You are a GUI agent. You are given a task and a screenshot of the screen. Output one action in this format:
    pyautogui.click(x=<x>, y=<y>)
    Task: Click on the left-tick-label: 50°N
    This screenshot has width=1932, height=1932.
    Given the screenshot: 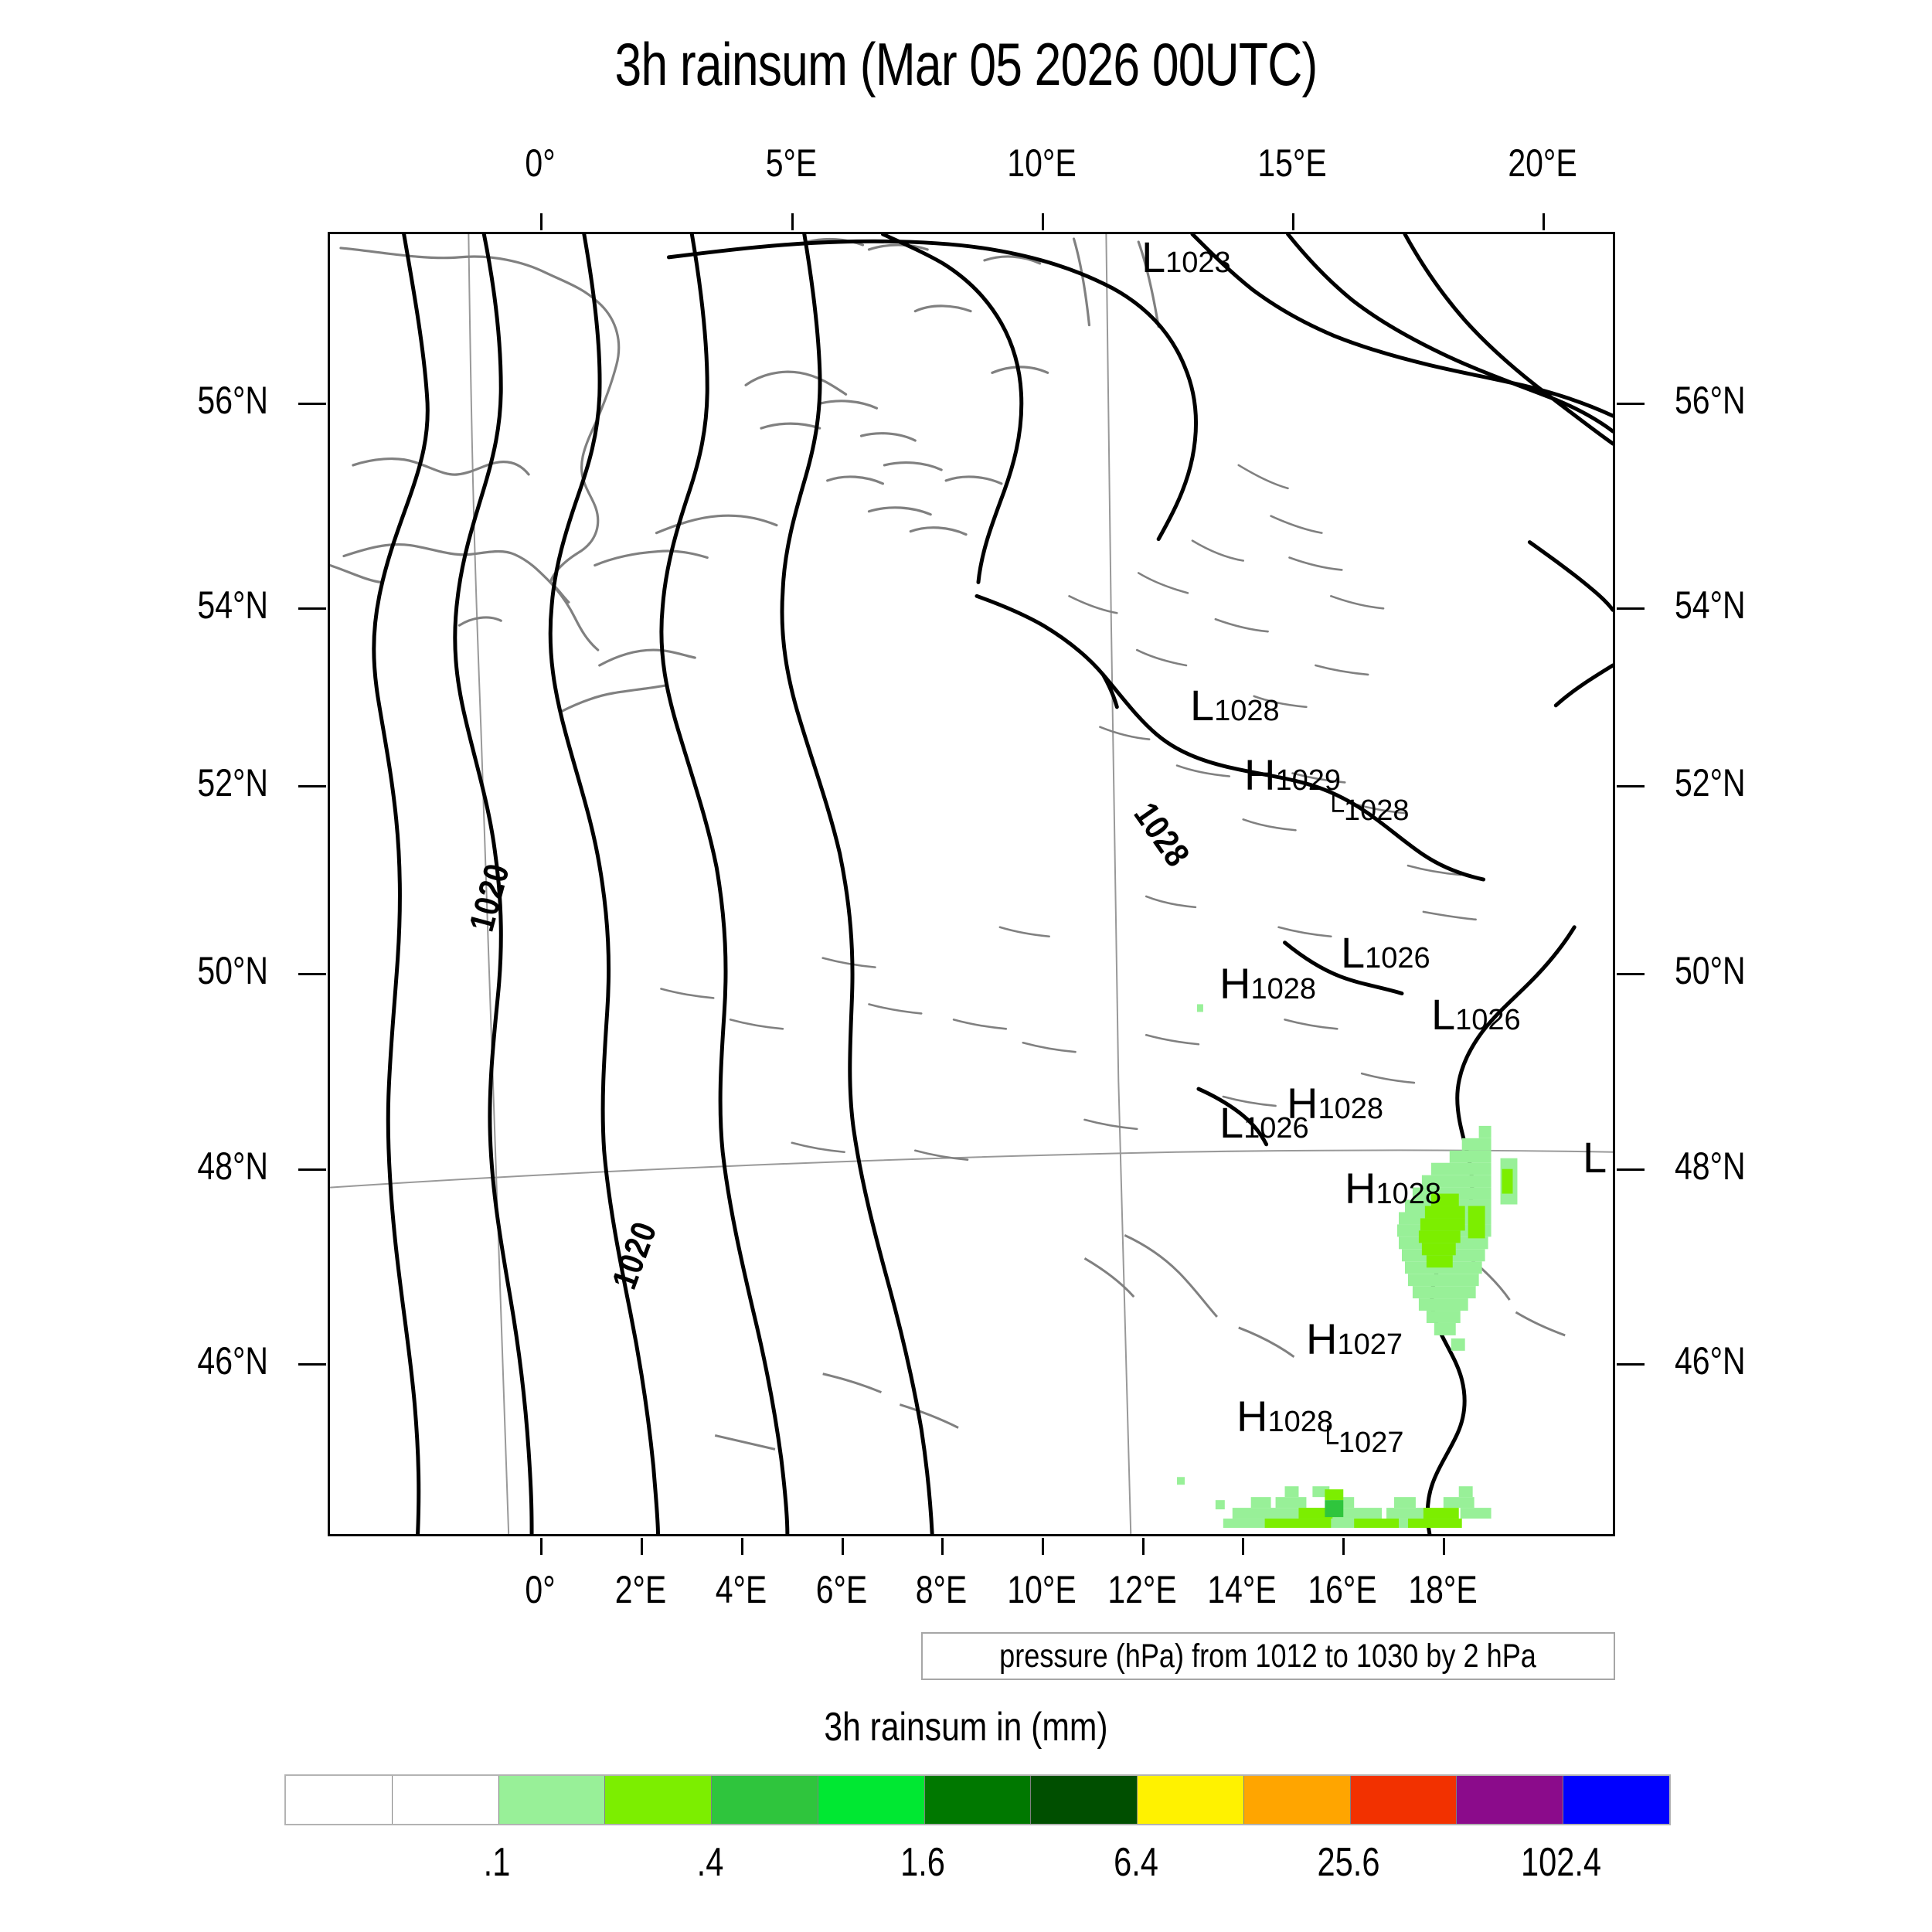 What is the action you would take?
    pyautogui.click(x=232, y=971)
    